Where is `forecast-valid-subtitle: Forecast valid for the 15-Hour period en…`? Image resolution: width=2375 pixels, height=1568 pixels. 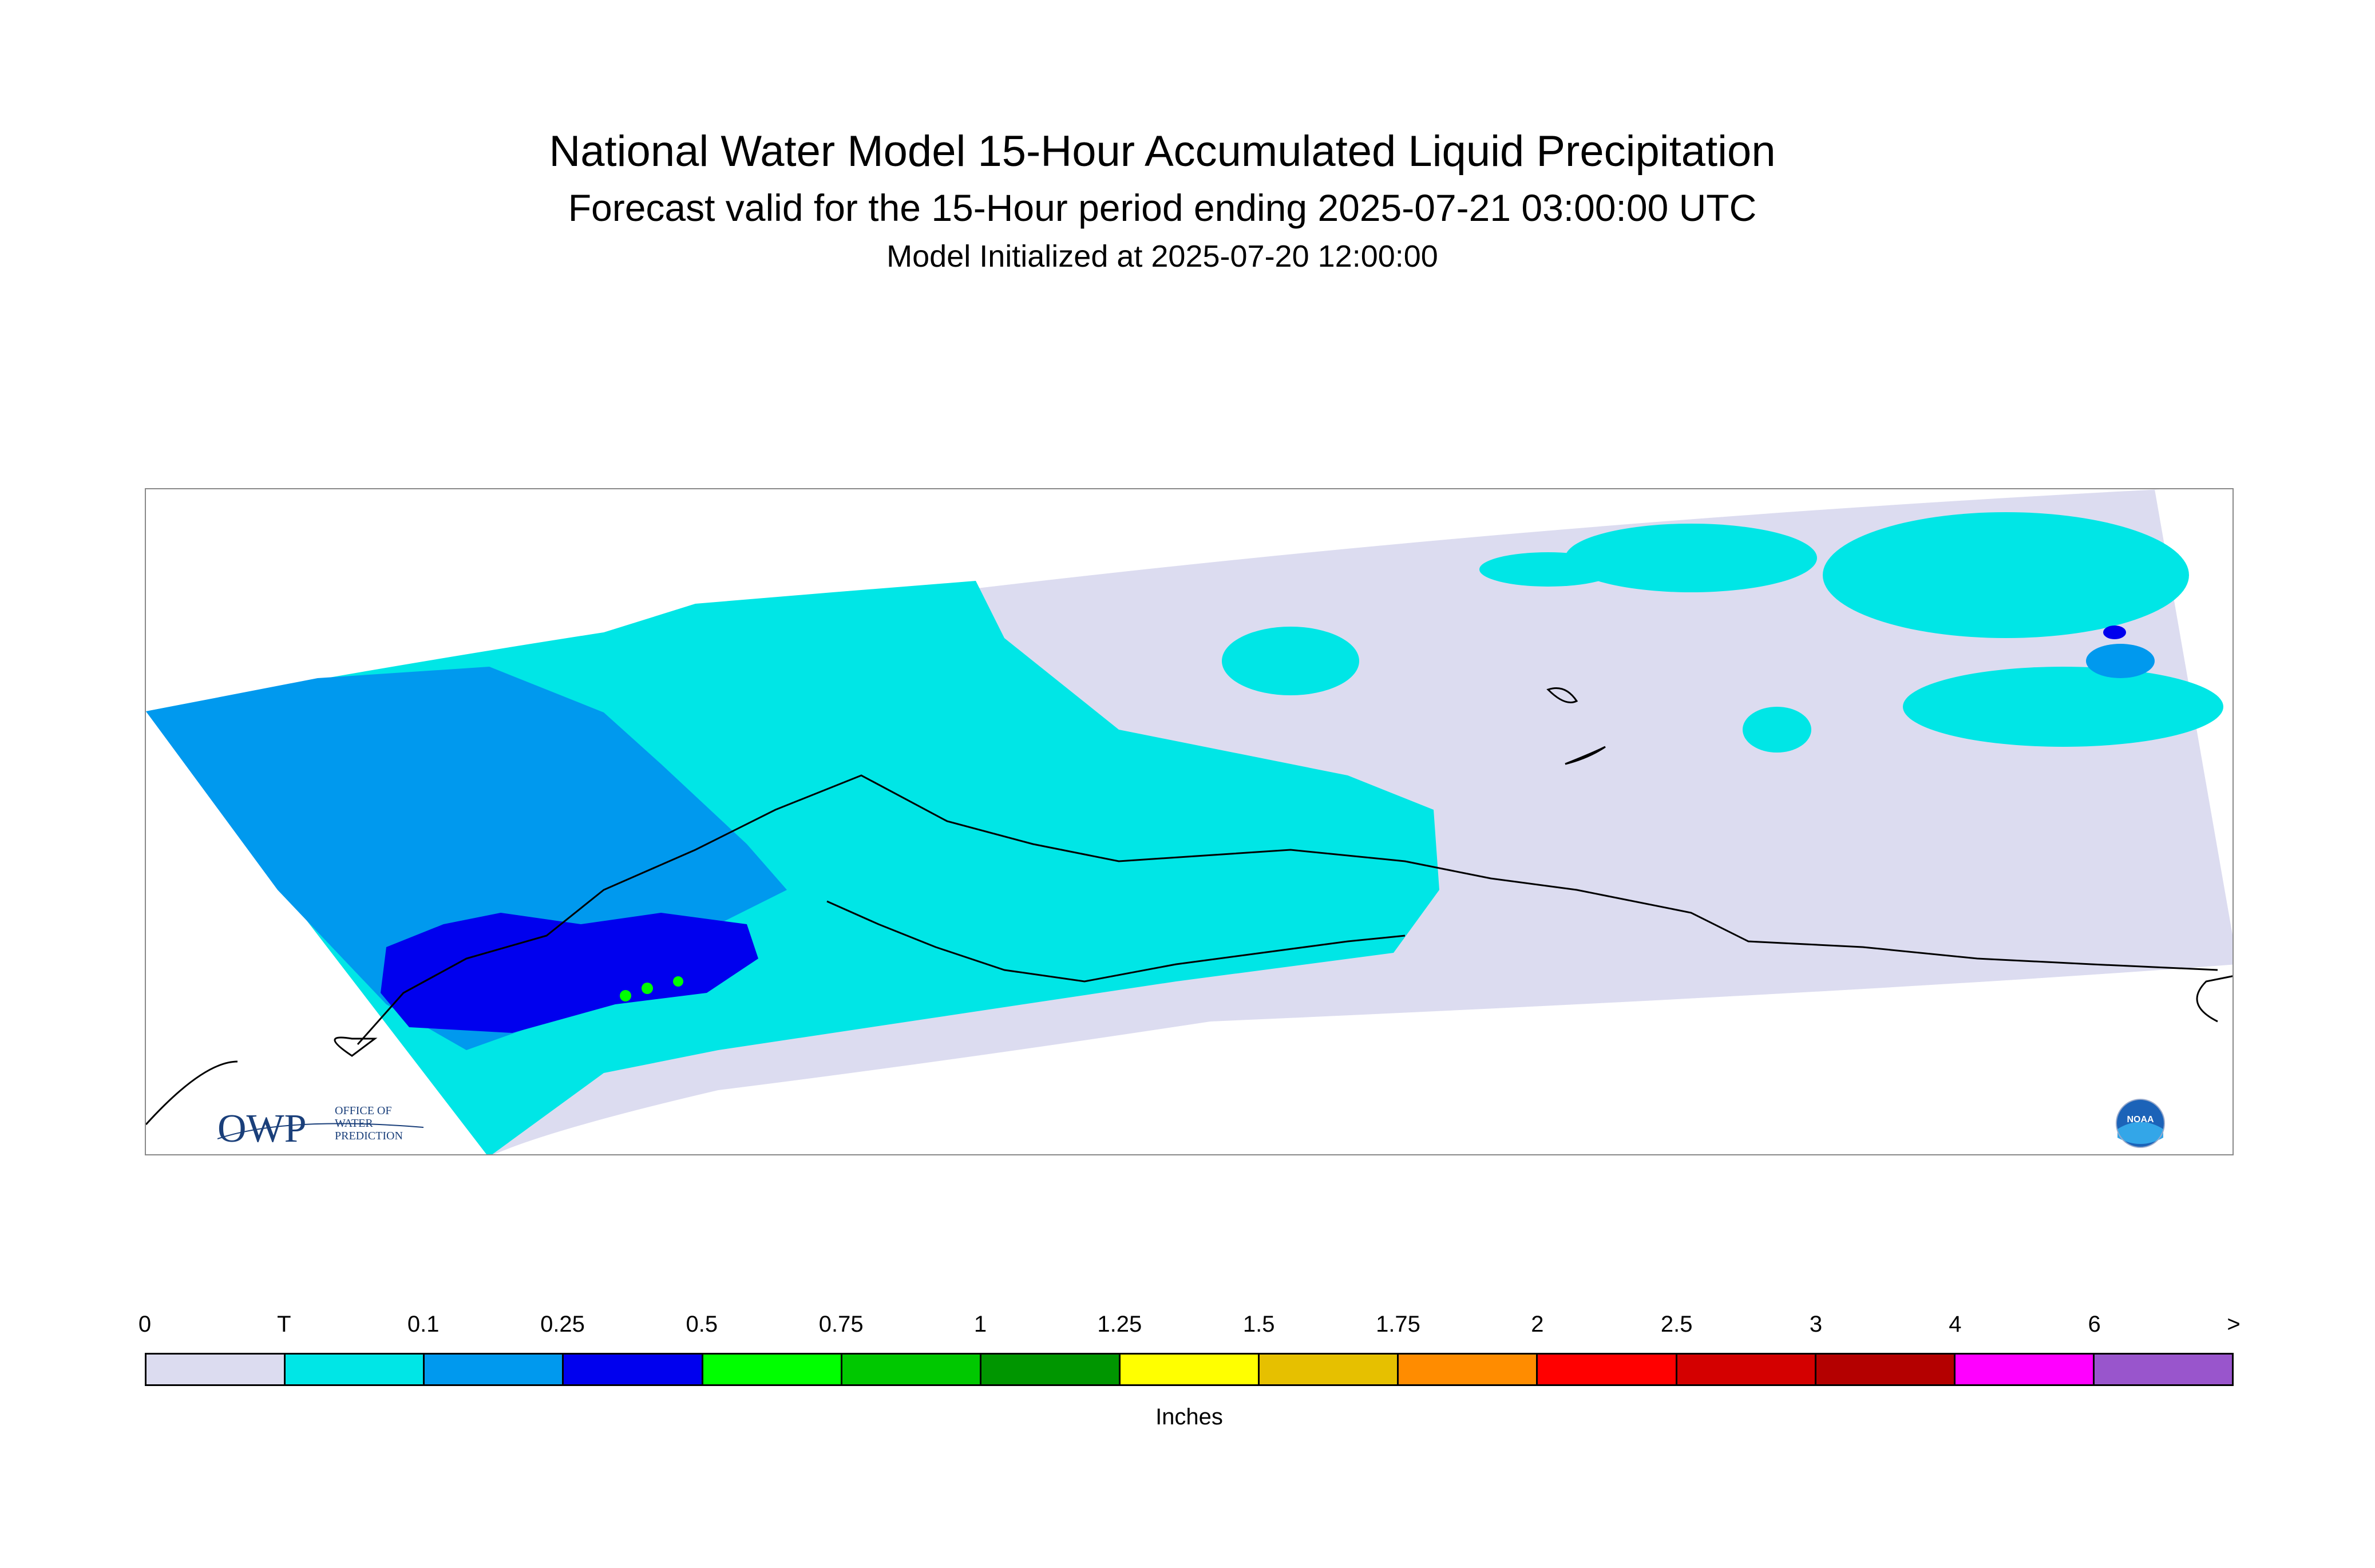
forecast-valid-subtitle: Forecast valid for the 15-Hour period en… is located at coordinates (1163, 208).